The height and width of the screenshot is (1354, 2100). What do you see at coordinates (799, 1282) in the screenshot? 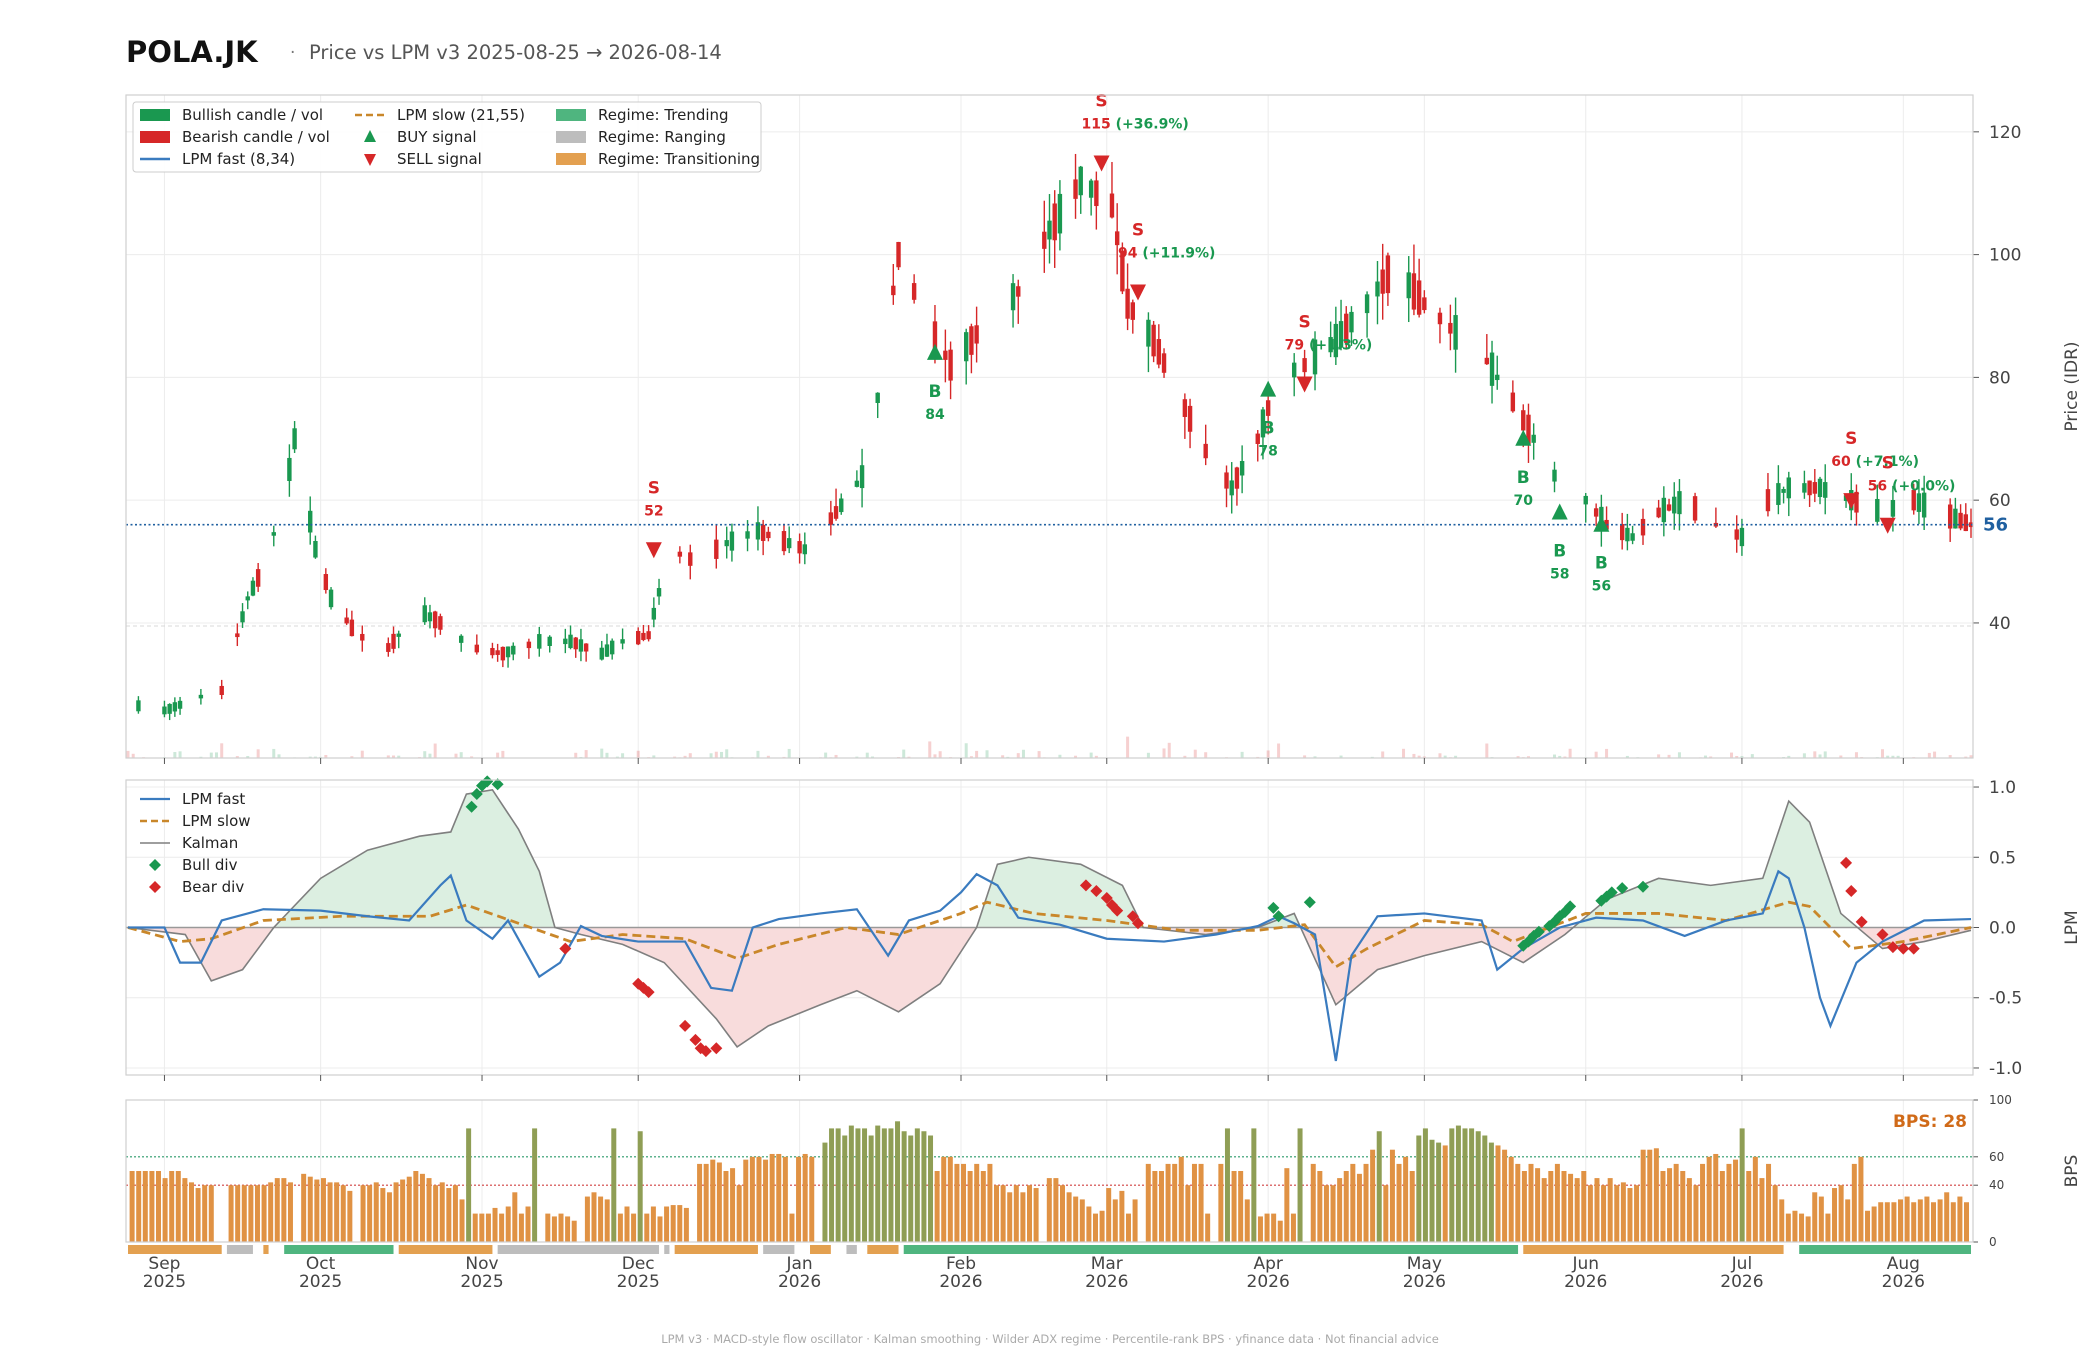
I see `x-tick-year: 2026` at bounding box center [799, 1282].